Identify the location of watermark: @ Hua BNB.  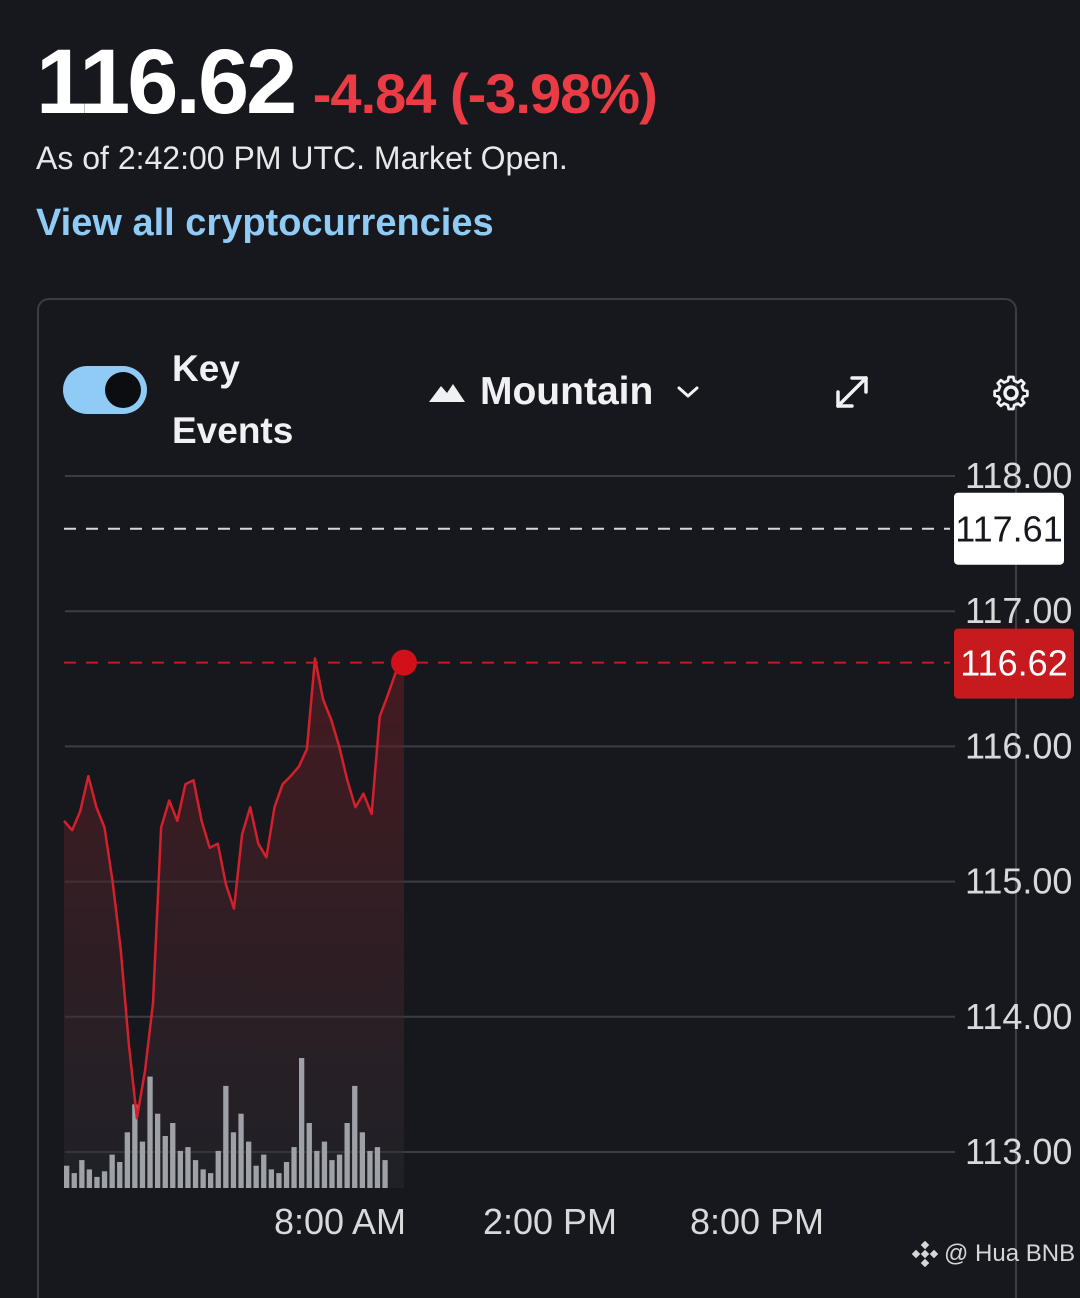
(993, 1254).